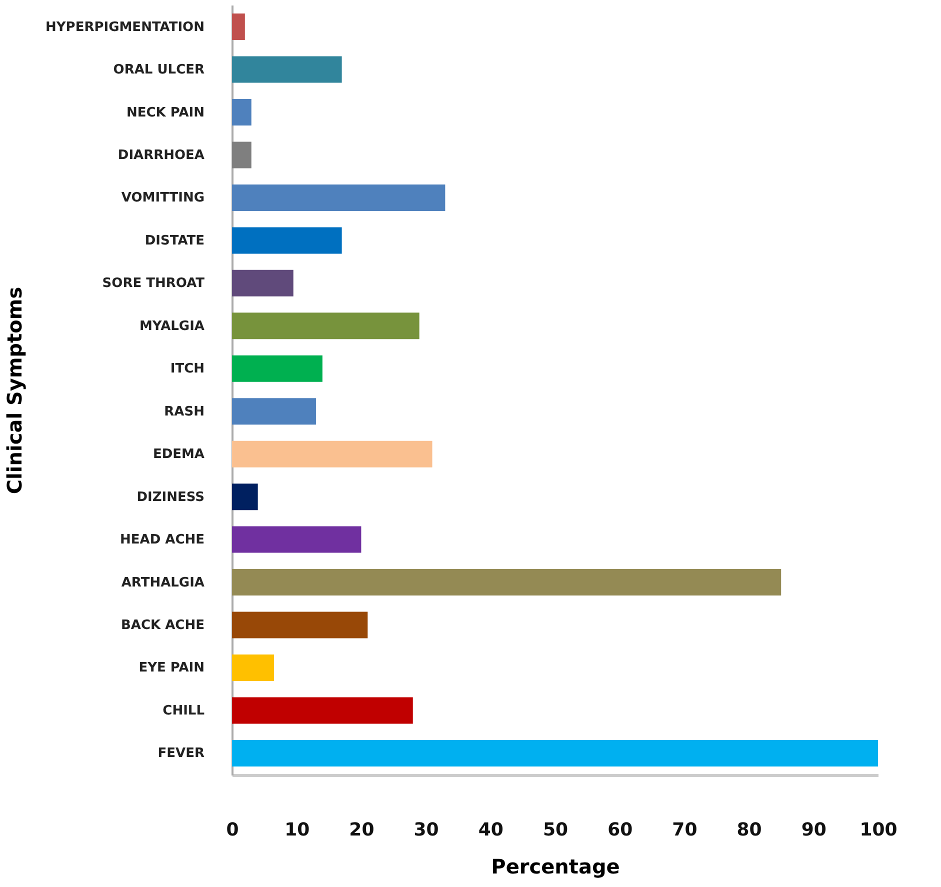 Image resolution: width=941 pixels, height=887 pixels. What do you see at coordinates (187, 369) in the screenshot?
I see `y-tick-label: ITCH` at bounding box center [187, 369].